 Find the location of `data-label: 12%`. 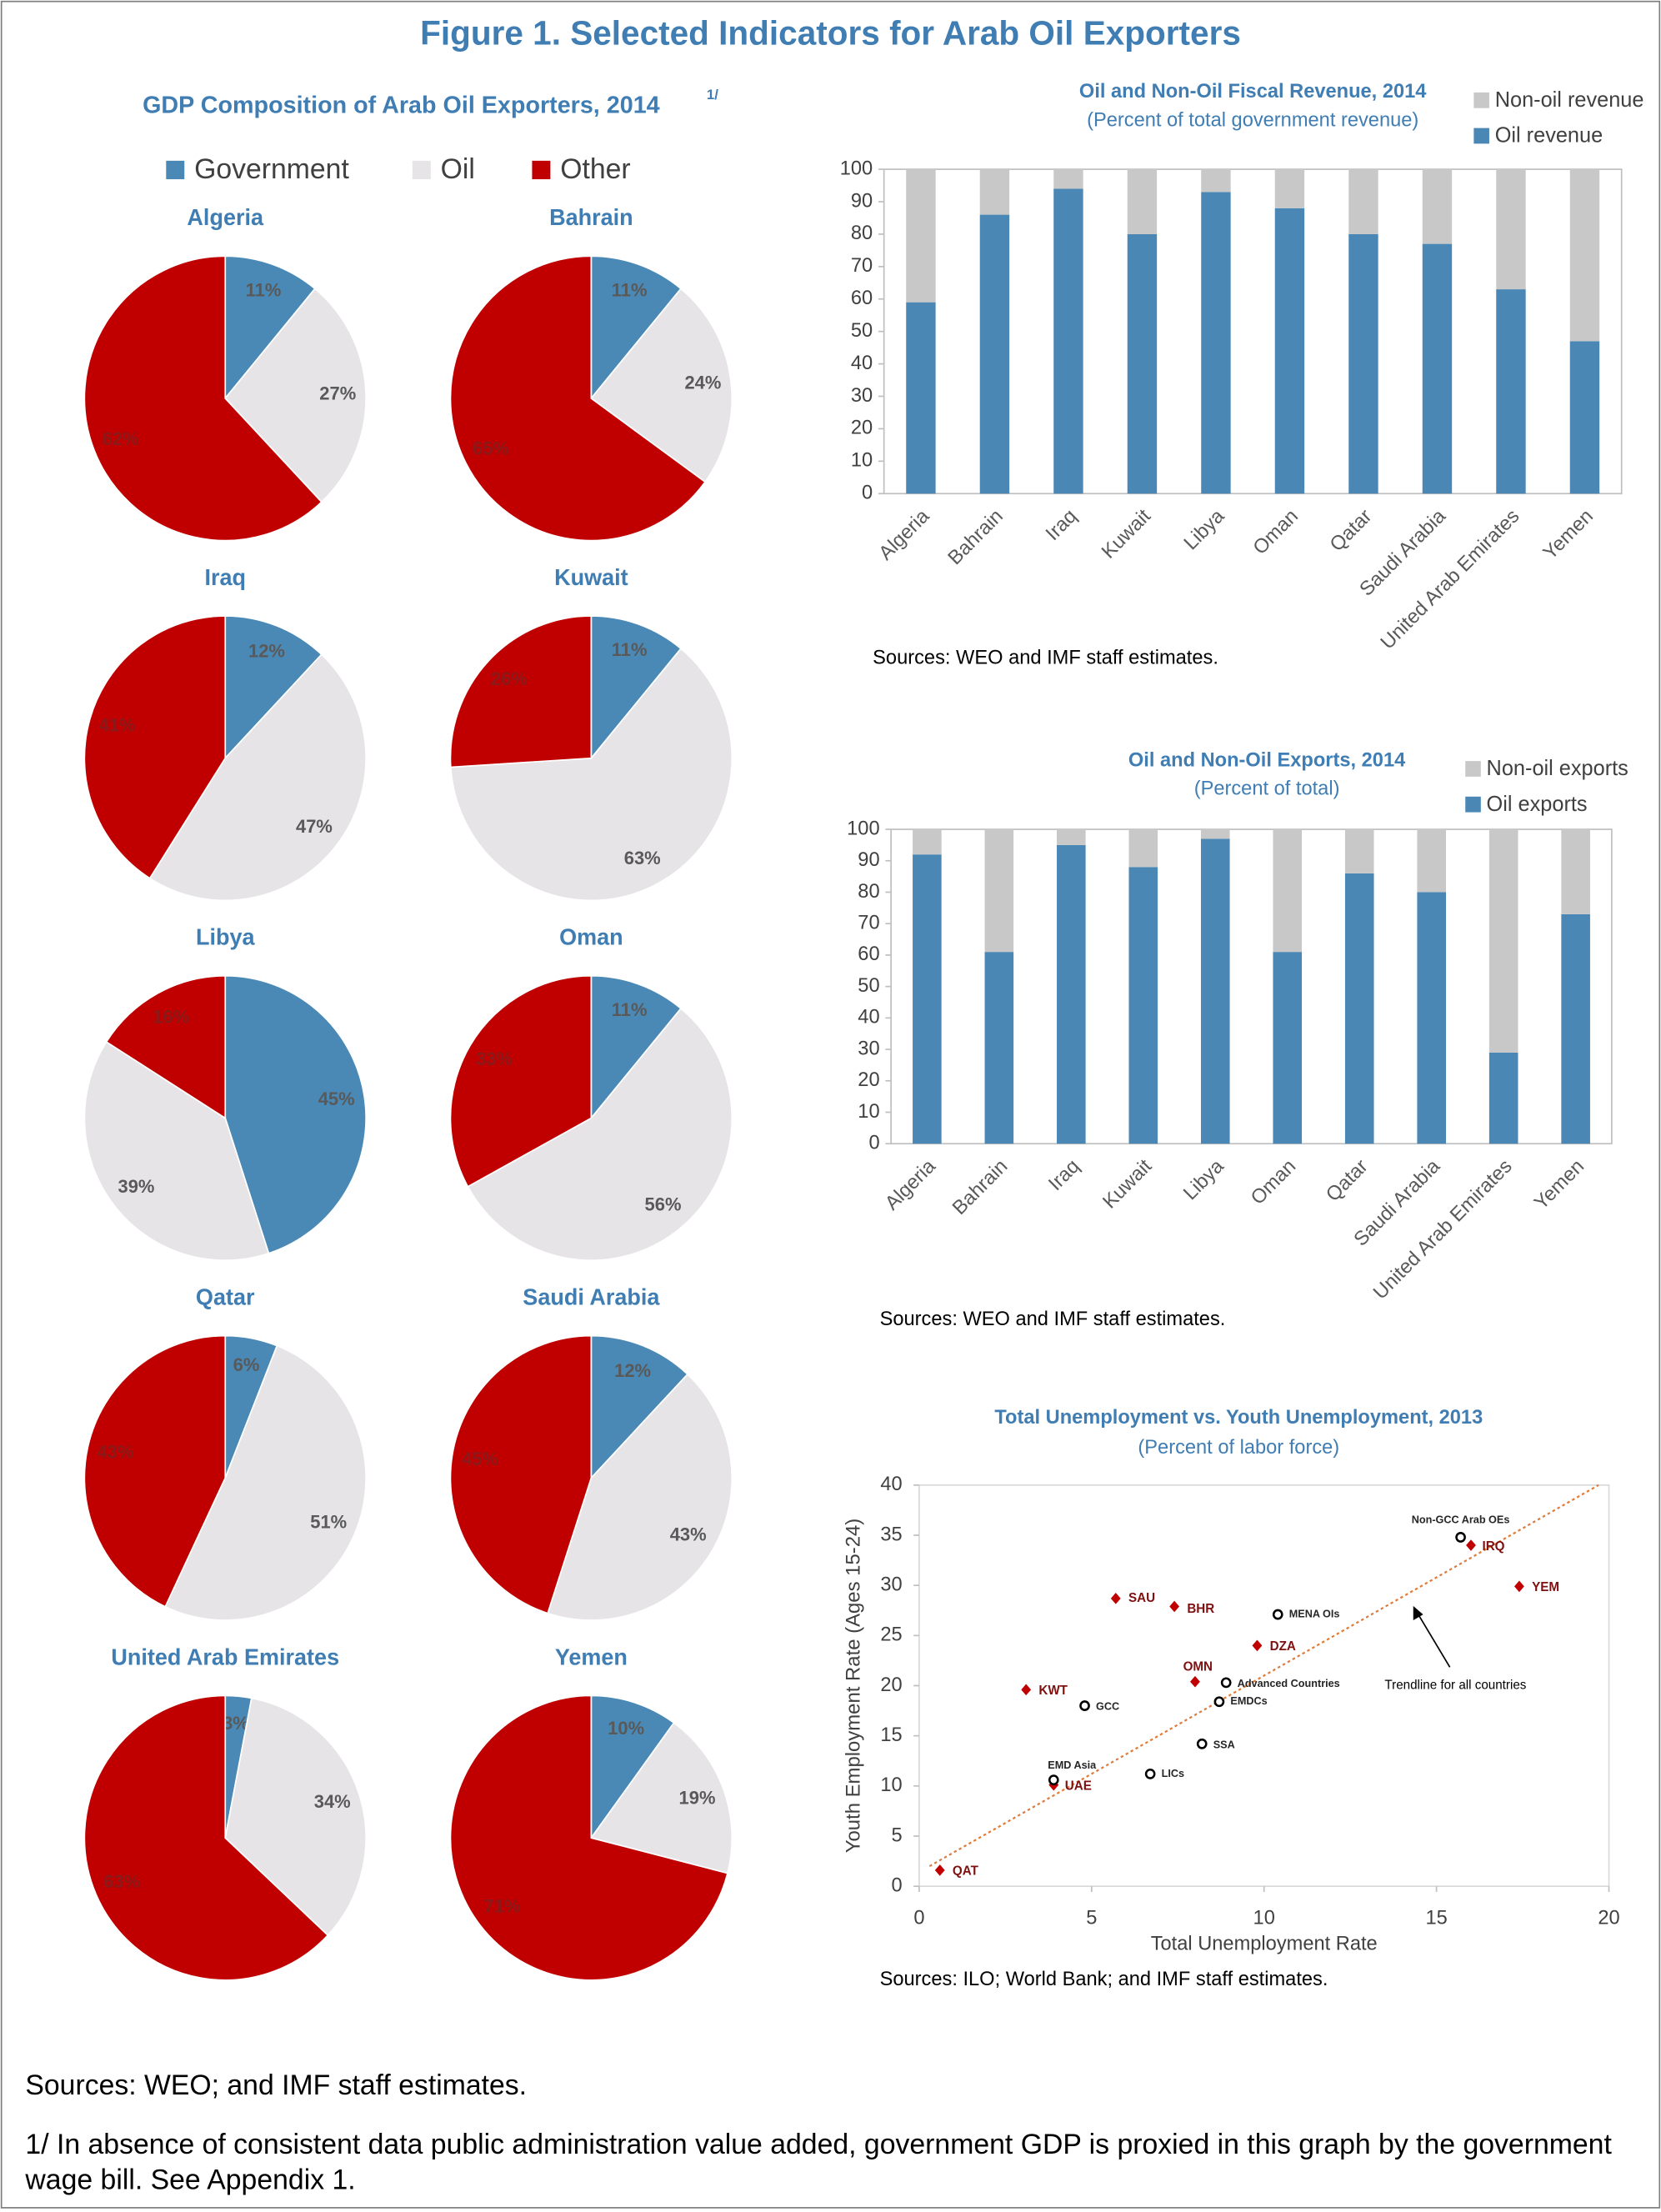

data-label: 12% is located at coordinates (267, 651).